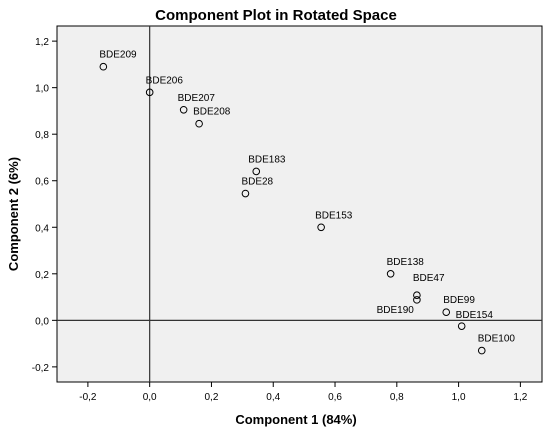  What do you see at coordinates (459, 397) in the screenshot?
I see `x-tick-label: 1,0` at bounding box center [459, 397].